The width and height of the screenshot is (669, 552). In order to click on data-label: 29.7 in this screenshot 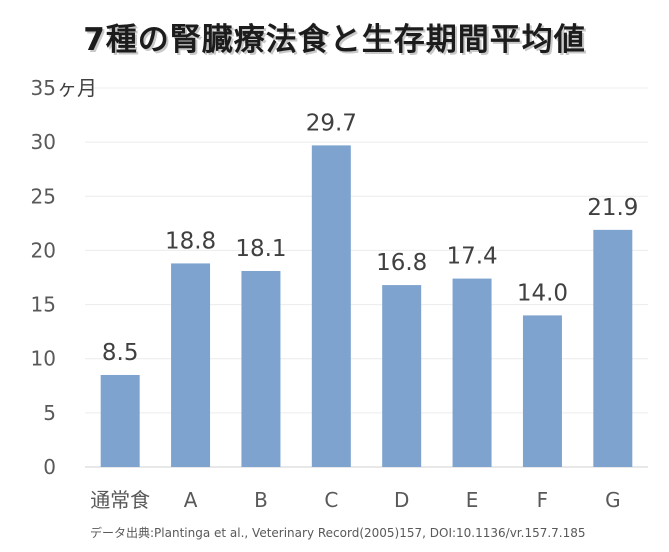, I will do `click(331, 123)`.